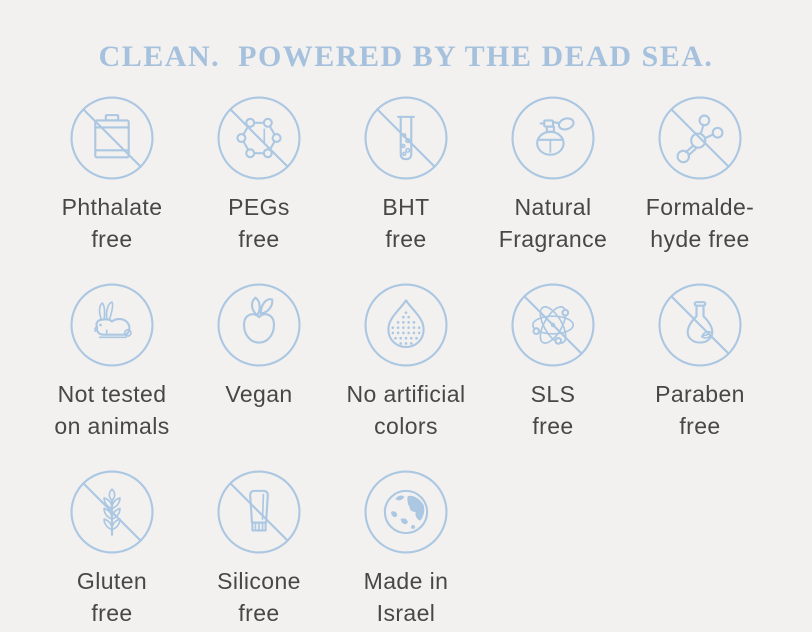 Image resolution: width=812 pixels, height=632 pixels. I want to click on no-pegs-molecule-icon, so click(259, 138).